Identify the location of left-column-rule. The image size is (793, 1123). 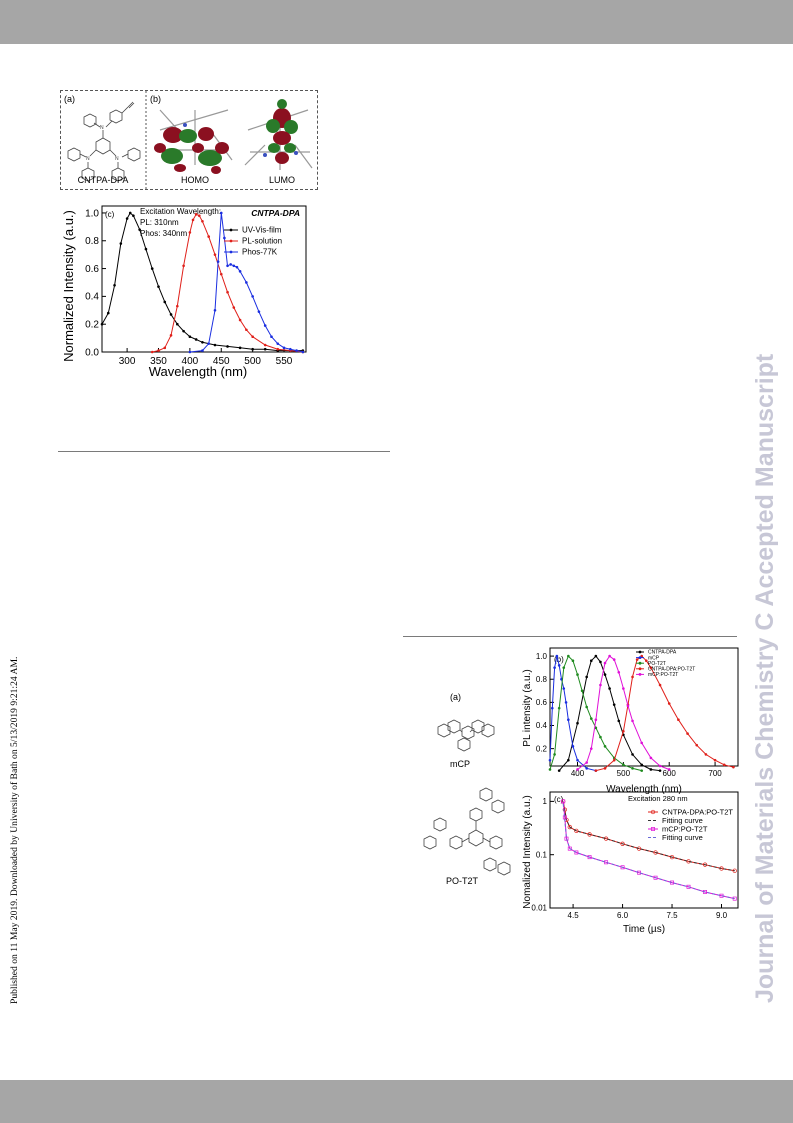
(224, 451).